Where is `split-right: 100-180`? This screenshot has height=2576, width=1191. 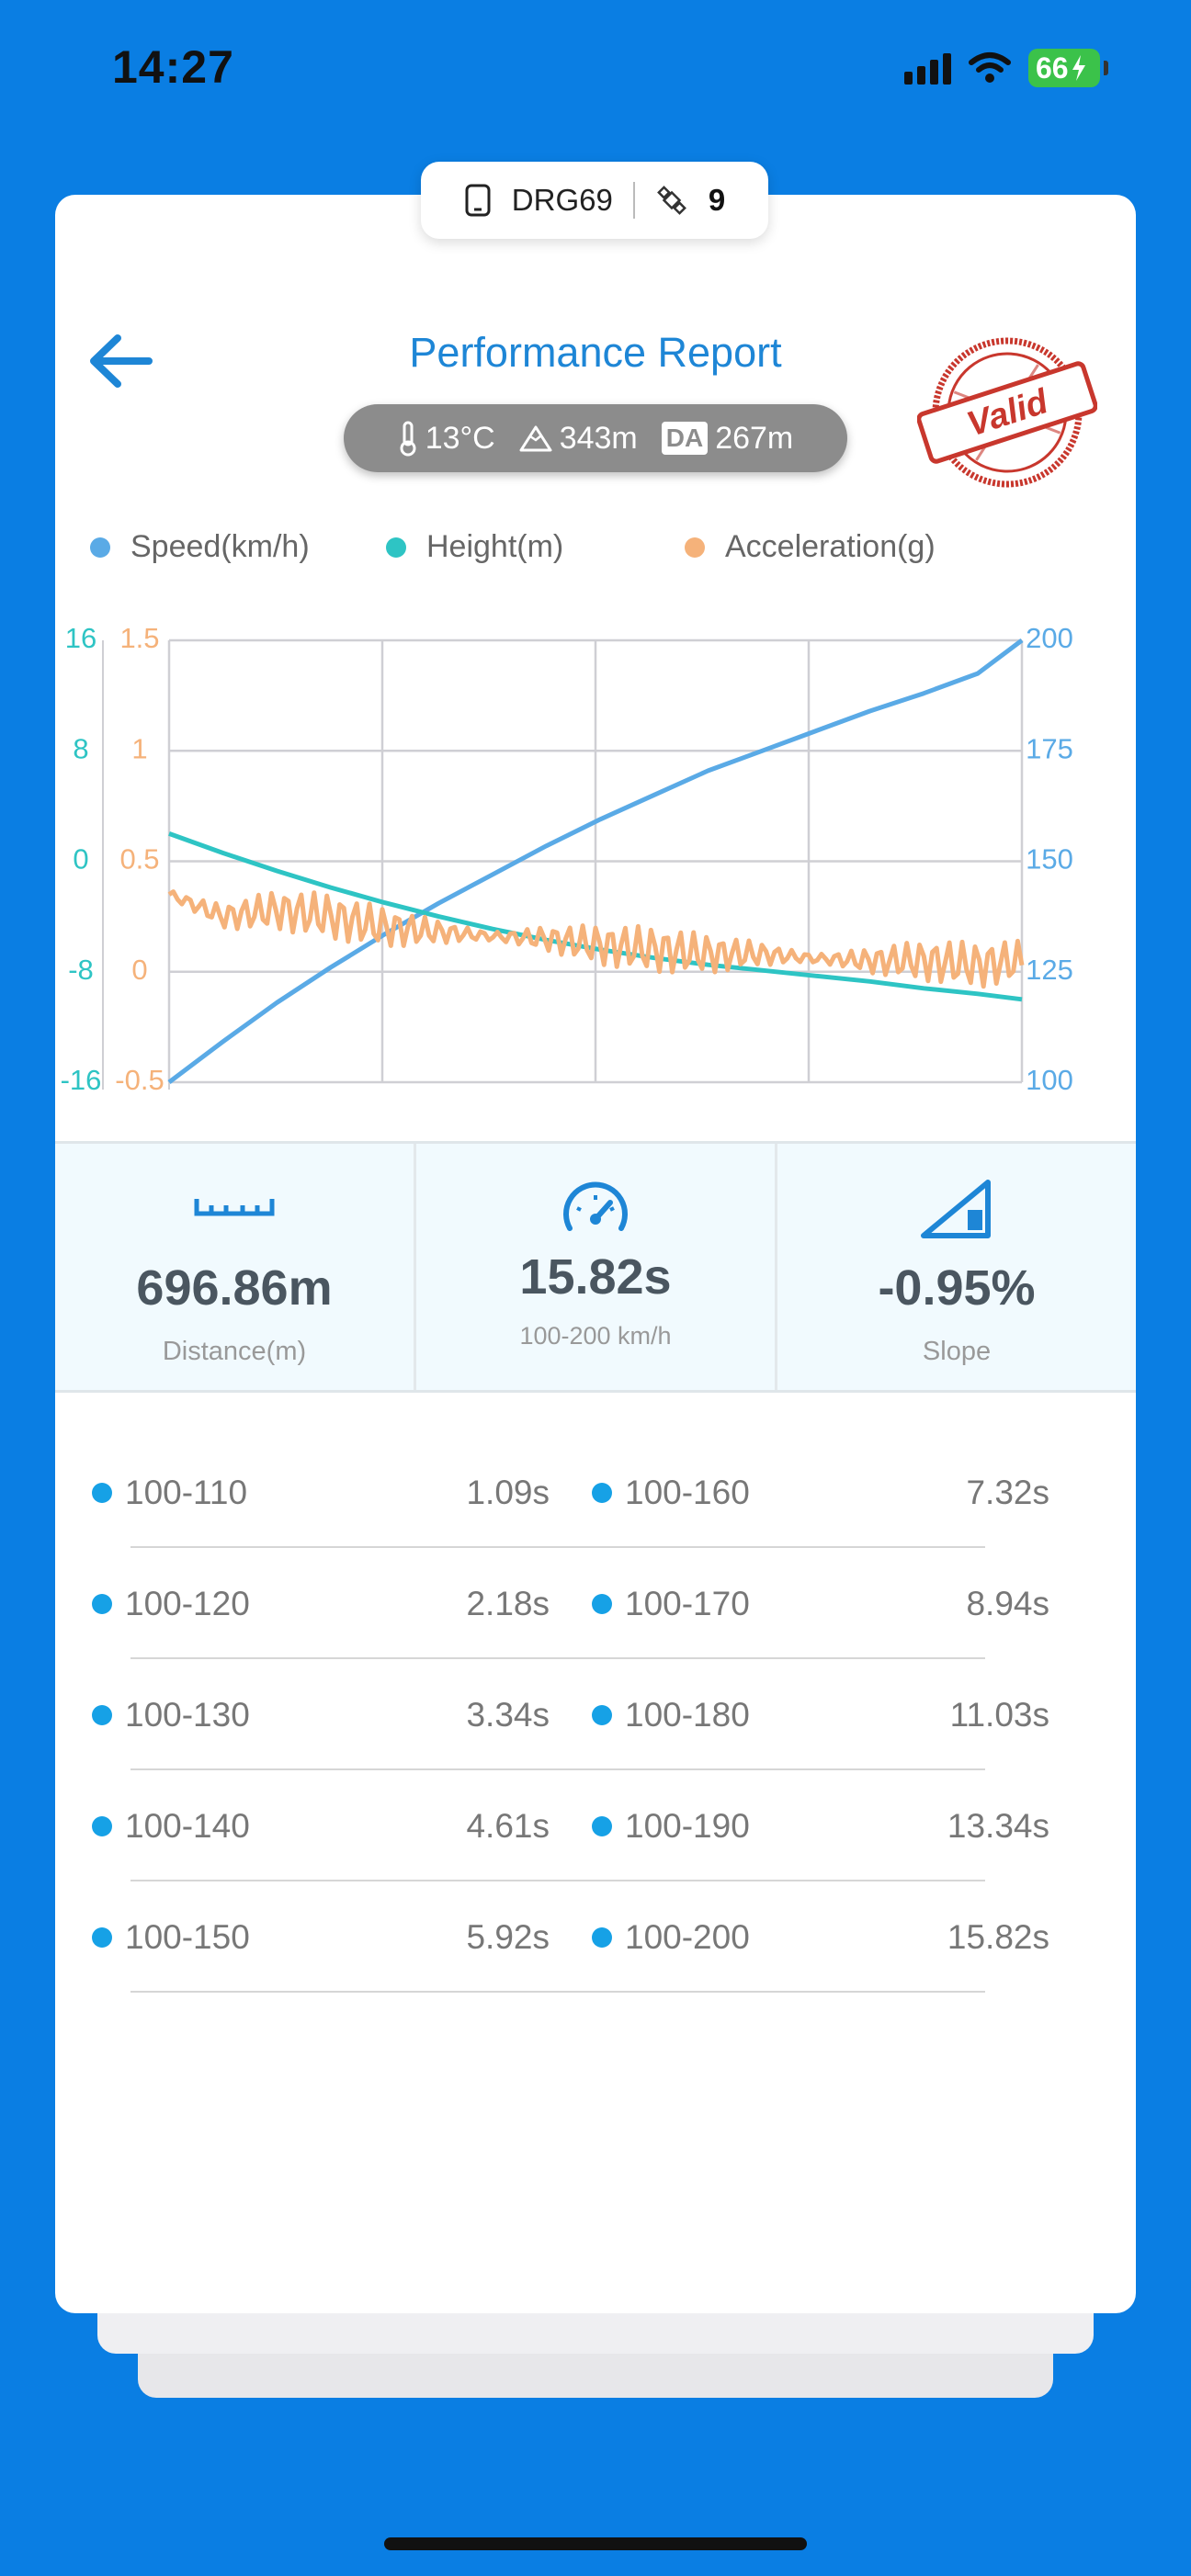
split-right: 100-180 is located at coordinates (671, 1715).